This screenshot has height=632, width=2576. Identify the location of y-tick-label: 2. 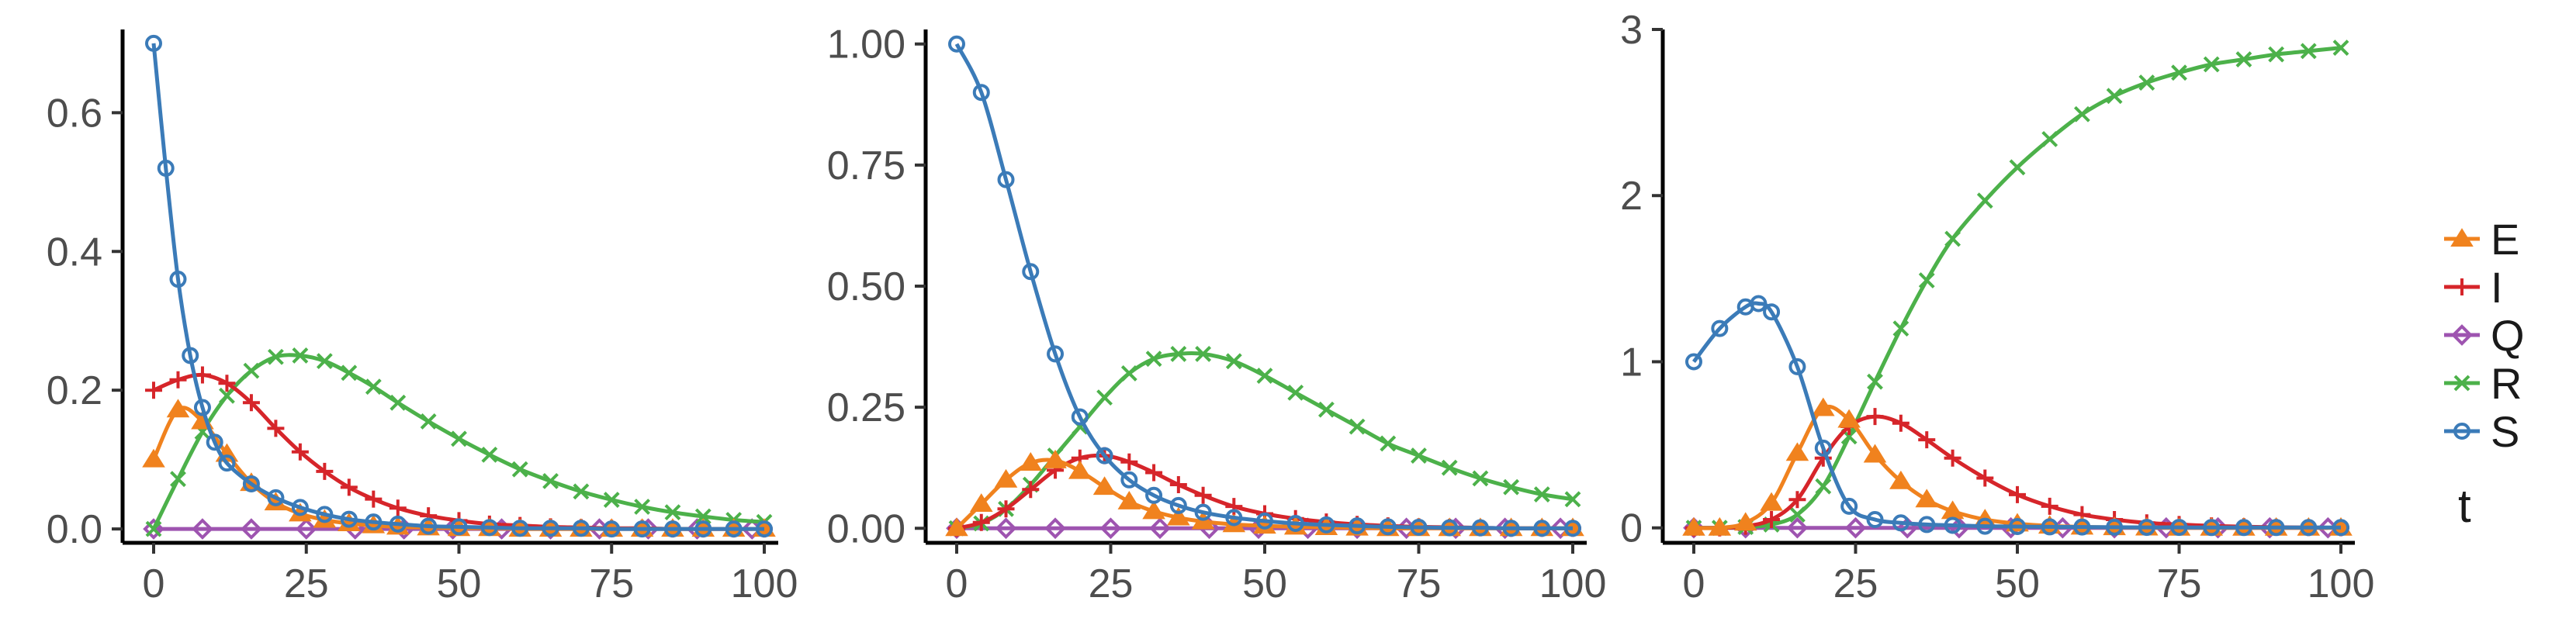
(1631, 196).